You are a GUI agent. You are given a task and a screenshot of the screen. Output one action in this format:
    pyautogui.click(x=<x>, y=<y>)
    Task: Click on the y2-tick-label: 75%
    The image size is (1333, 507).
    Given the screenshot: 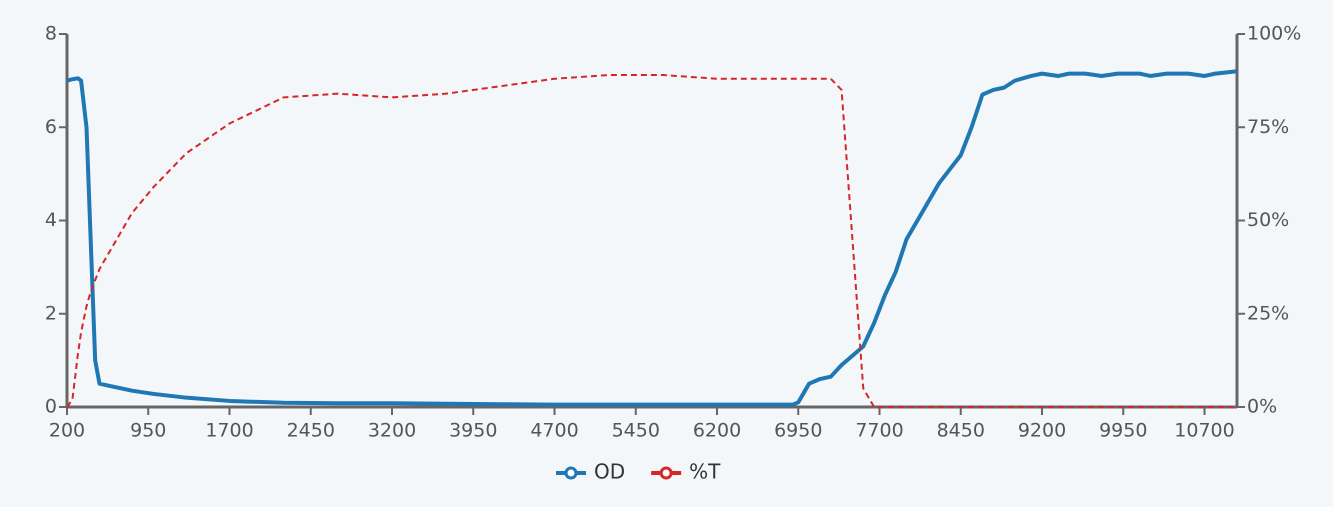 What is the action you would take?
    pyautogui.click(x=1268, y=127)
    